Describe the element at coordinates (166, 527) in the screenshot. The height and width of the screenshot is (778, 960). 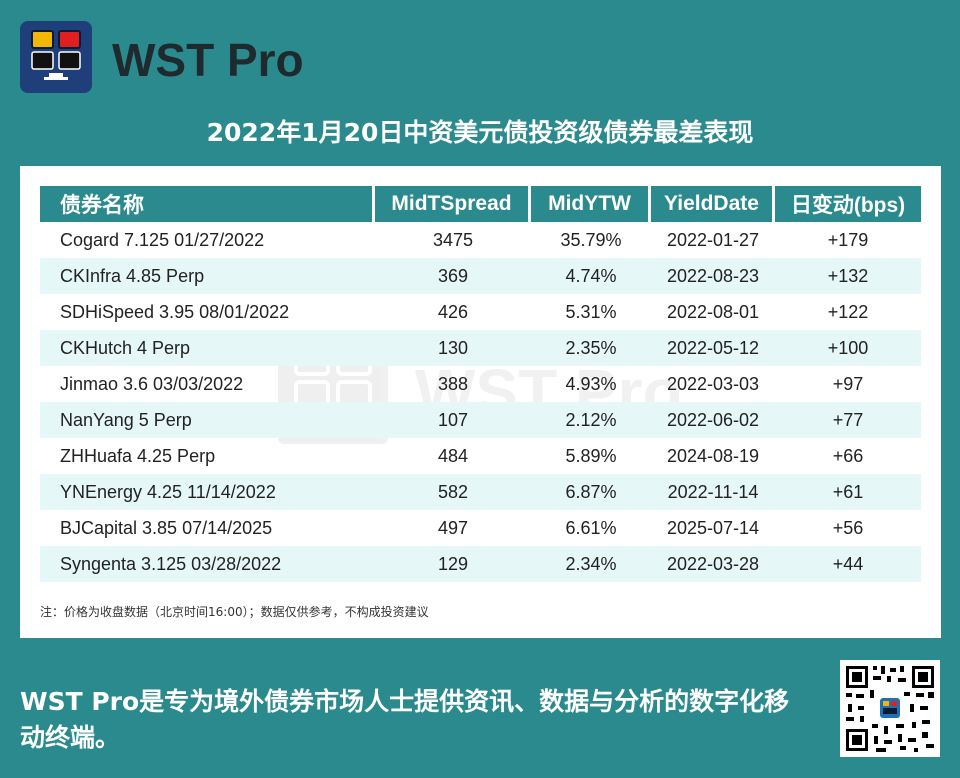
I see `bond-name: BJCapital 3.85 07/14/2025` at that location.